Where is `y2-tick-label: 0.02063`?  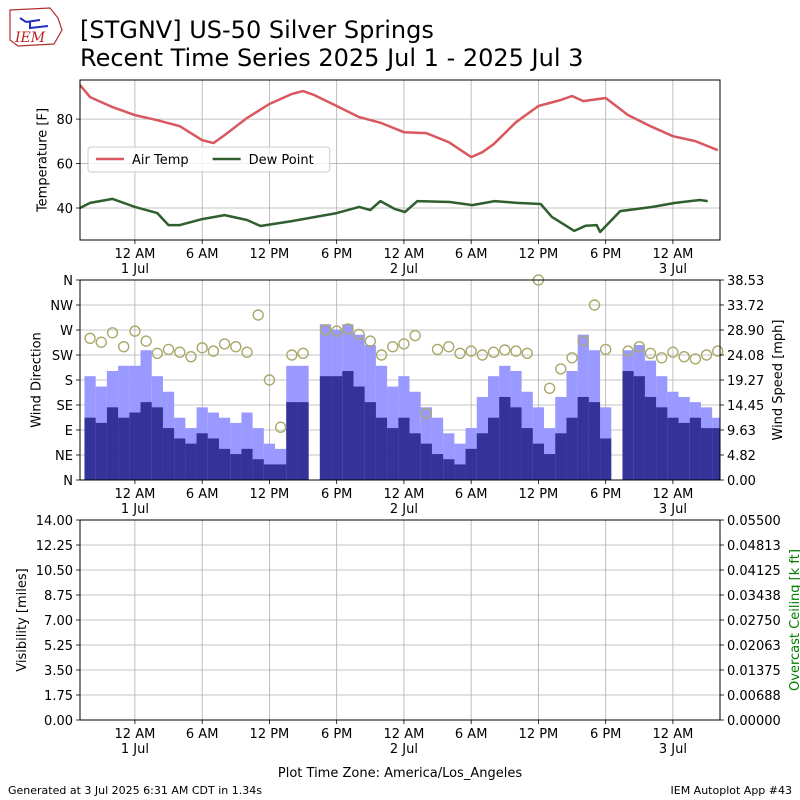 y2-tick-label: 0.02063 is located at coordinates (754, 646).